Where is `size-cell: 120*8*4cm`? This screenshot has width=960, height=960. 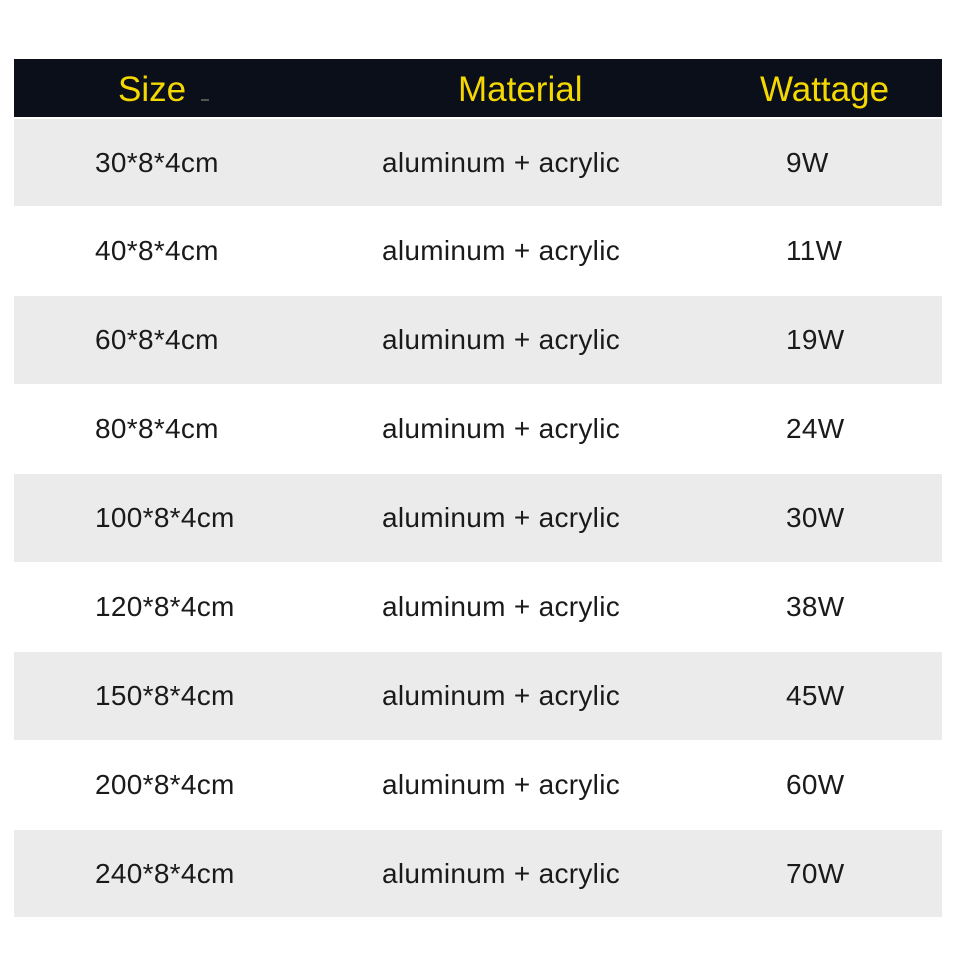 size-cell: 120*8*4cm is located at coordinates (165, 606).